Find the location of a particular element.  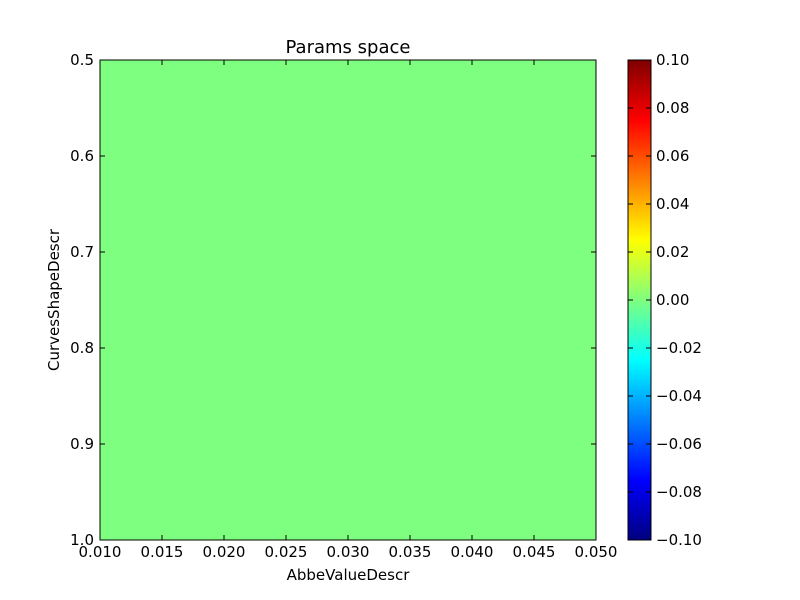

y-tick-label: 0.8 is located at coordinates (82, 348).